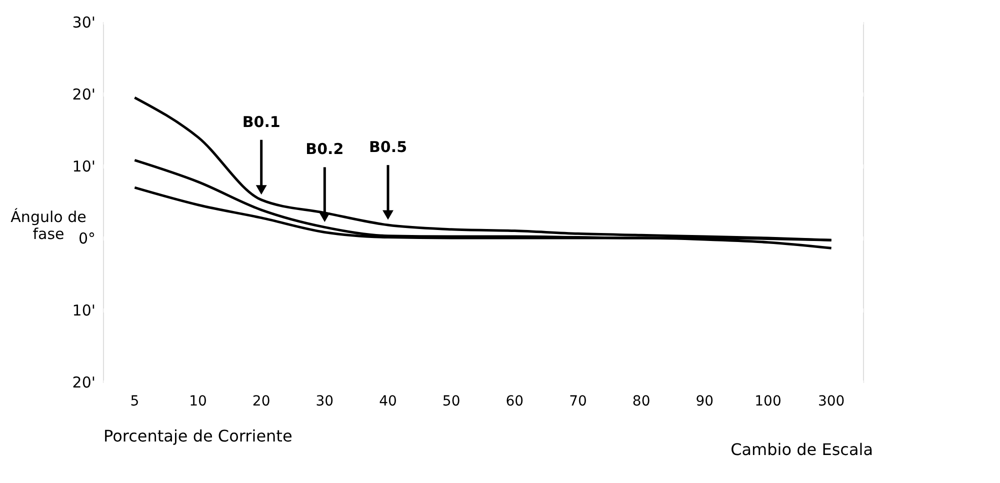 The height and width of the screenshot is (483, 1000). What do you see at coordinates (801, 449) in the screenshot?
I see `text: Cambio de Escala` at bounding box center [801, 449].